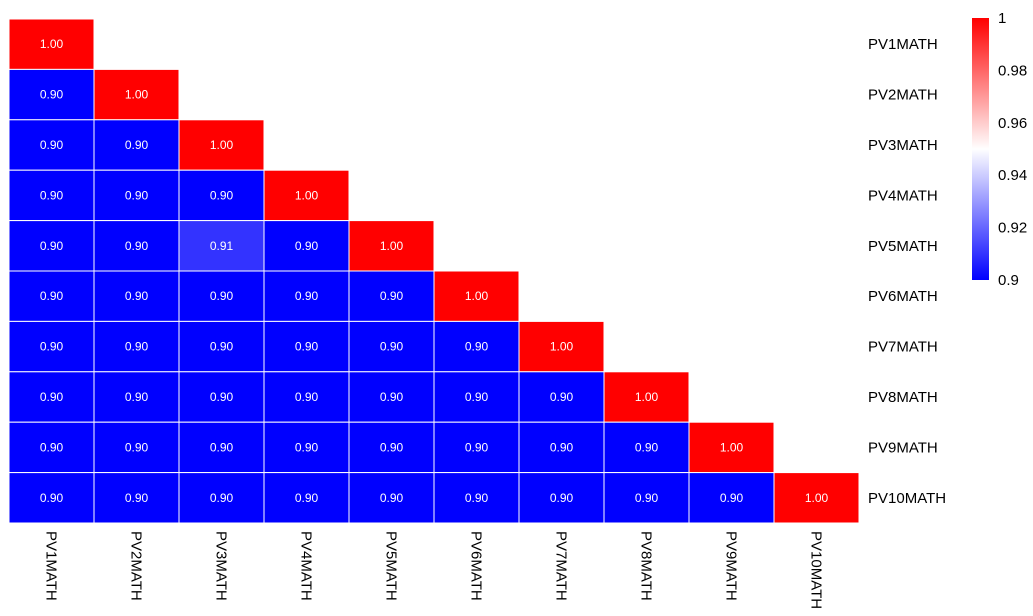 This screenshot has height=616, width=1033. Describe the element at coordinates (816, 570) in the screenshot. I see `column-label-pv10math: PV10MATH` at that location.